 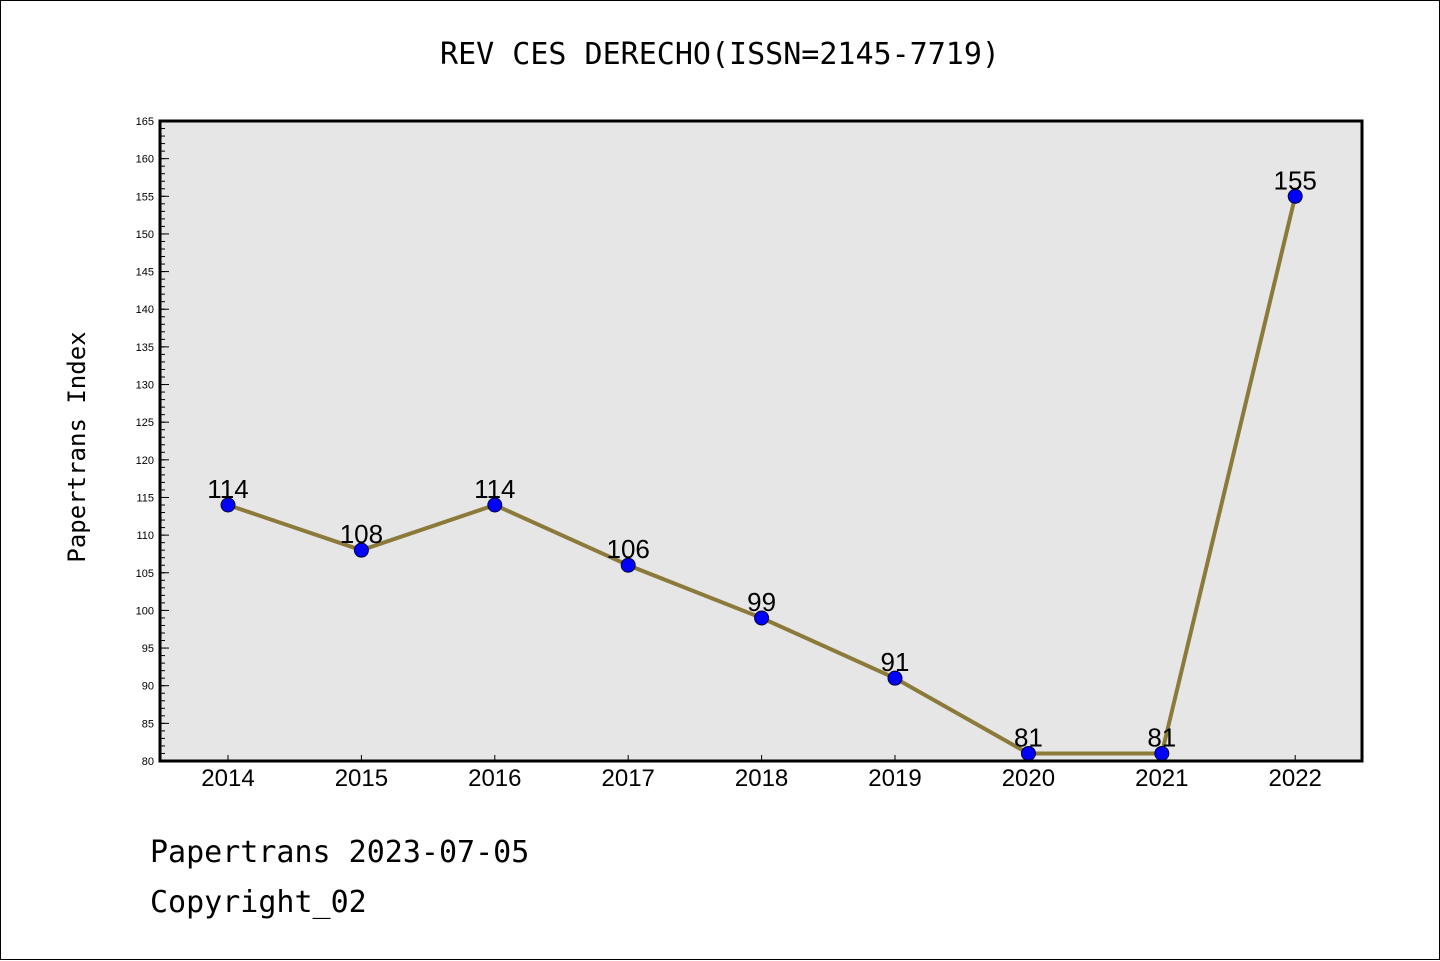 What do you see at coordinates (258, 902) in the screenshot?
I see `footer-copyright: Copyright_02` at bounding box center [258, 902].